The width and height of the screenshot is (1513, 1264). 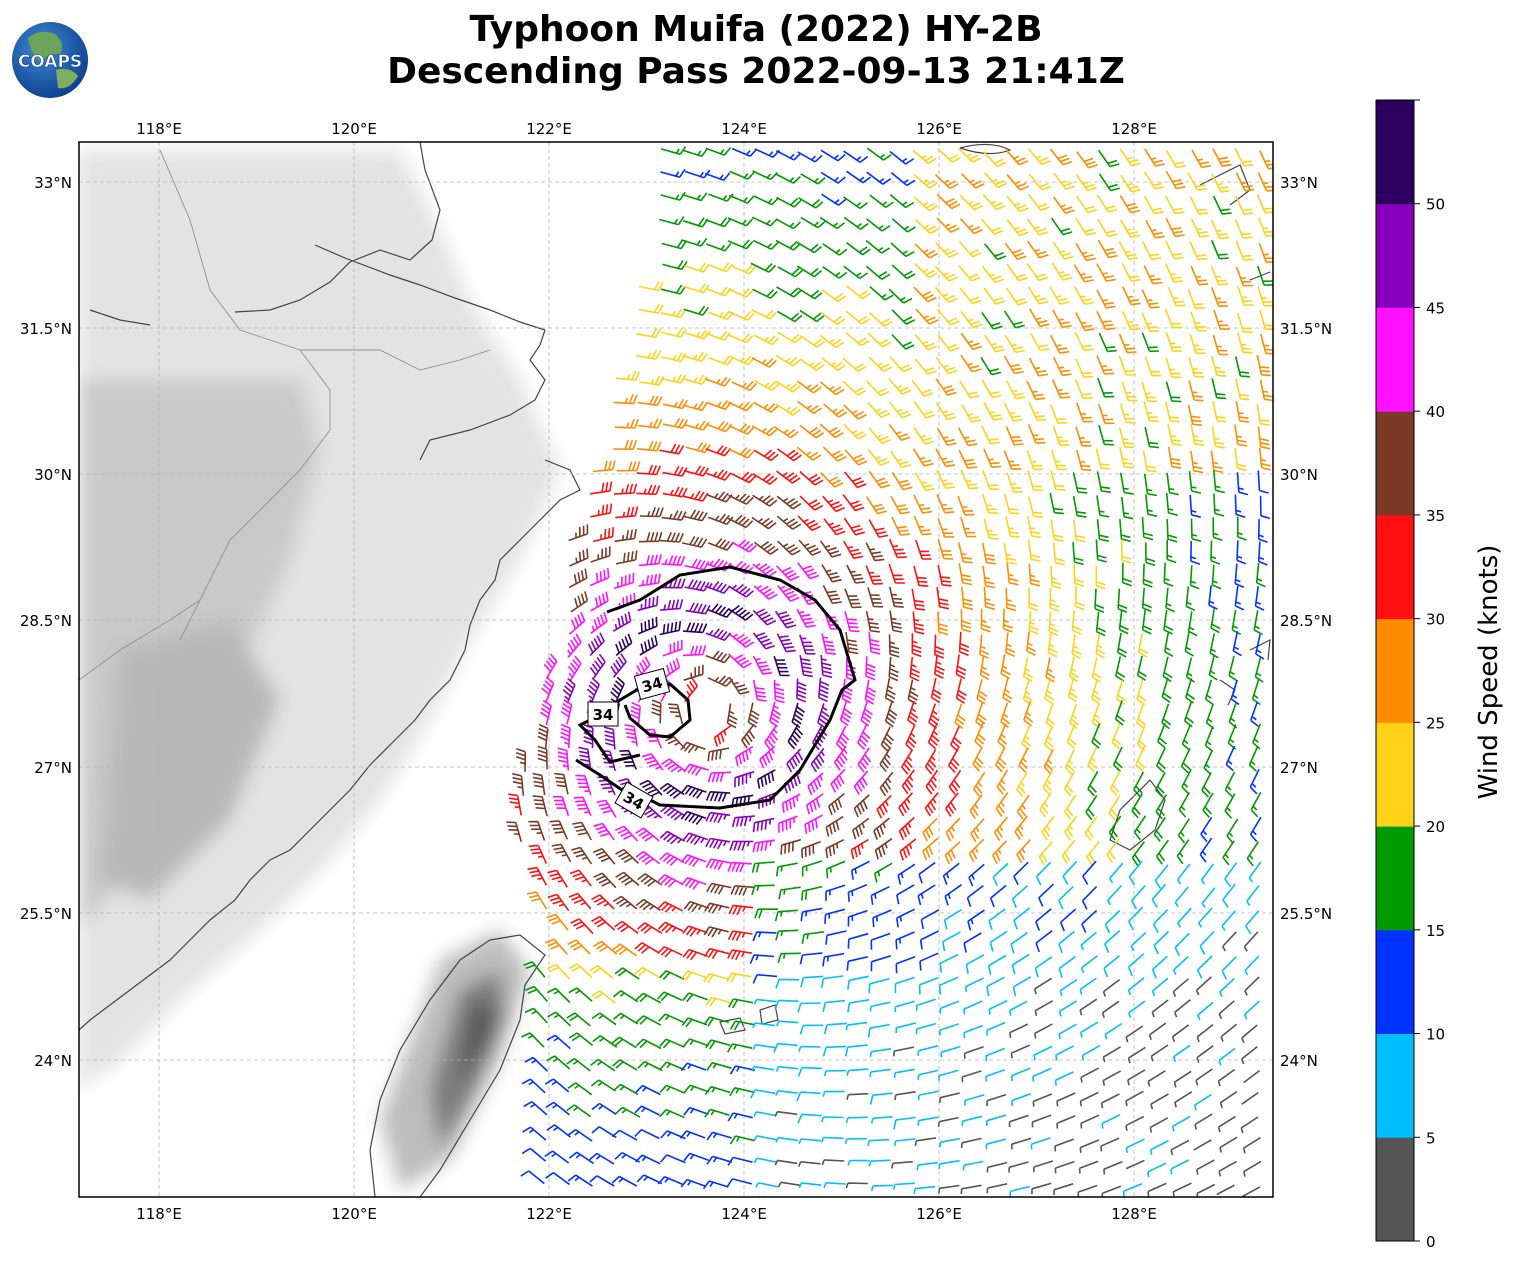 What do you see at coordinates (354, 1214) in the screenshot?
I see `lon-tick-bottom: 120°E` at bounding box center [354, 1214].